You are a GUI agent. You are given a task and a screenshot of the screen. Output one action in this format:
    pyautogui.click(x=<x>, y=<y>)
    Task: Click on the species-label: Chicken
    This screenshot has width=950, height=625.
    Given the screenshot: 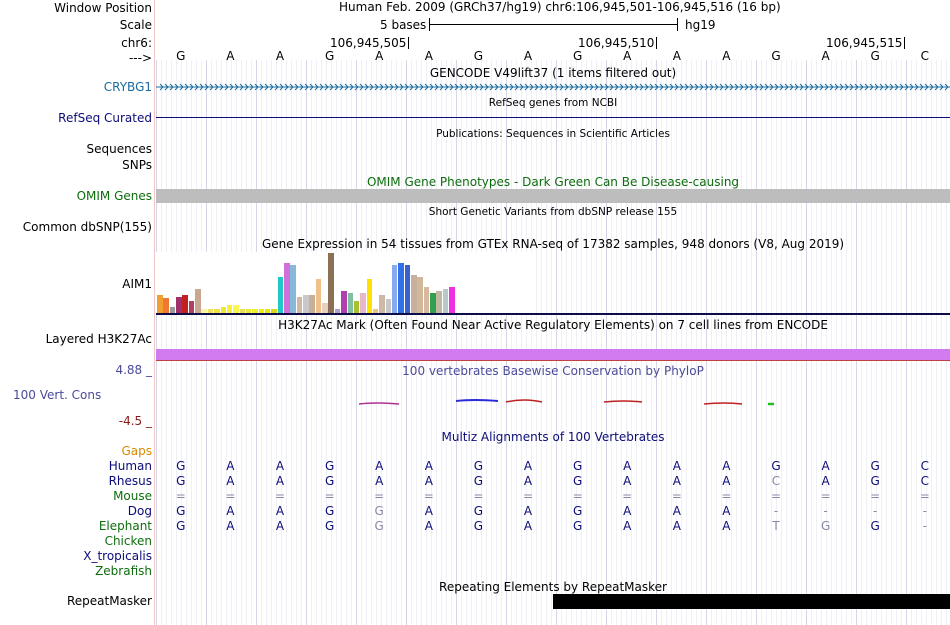 What is the action you would take?
    pyautogui.click(x=128, y=541)
    